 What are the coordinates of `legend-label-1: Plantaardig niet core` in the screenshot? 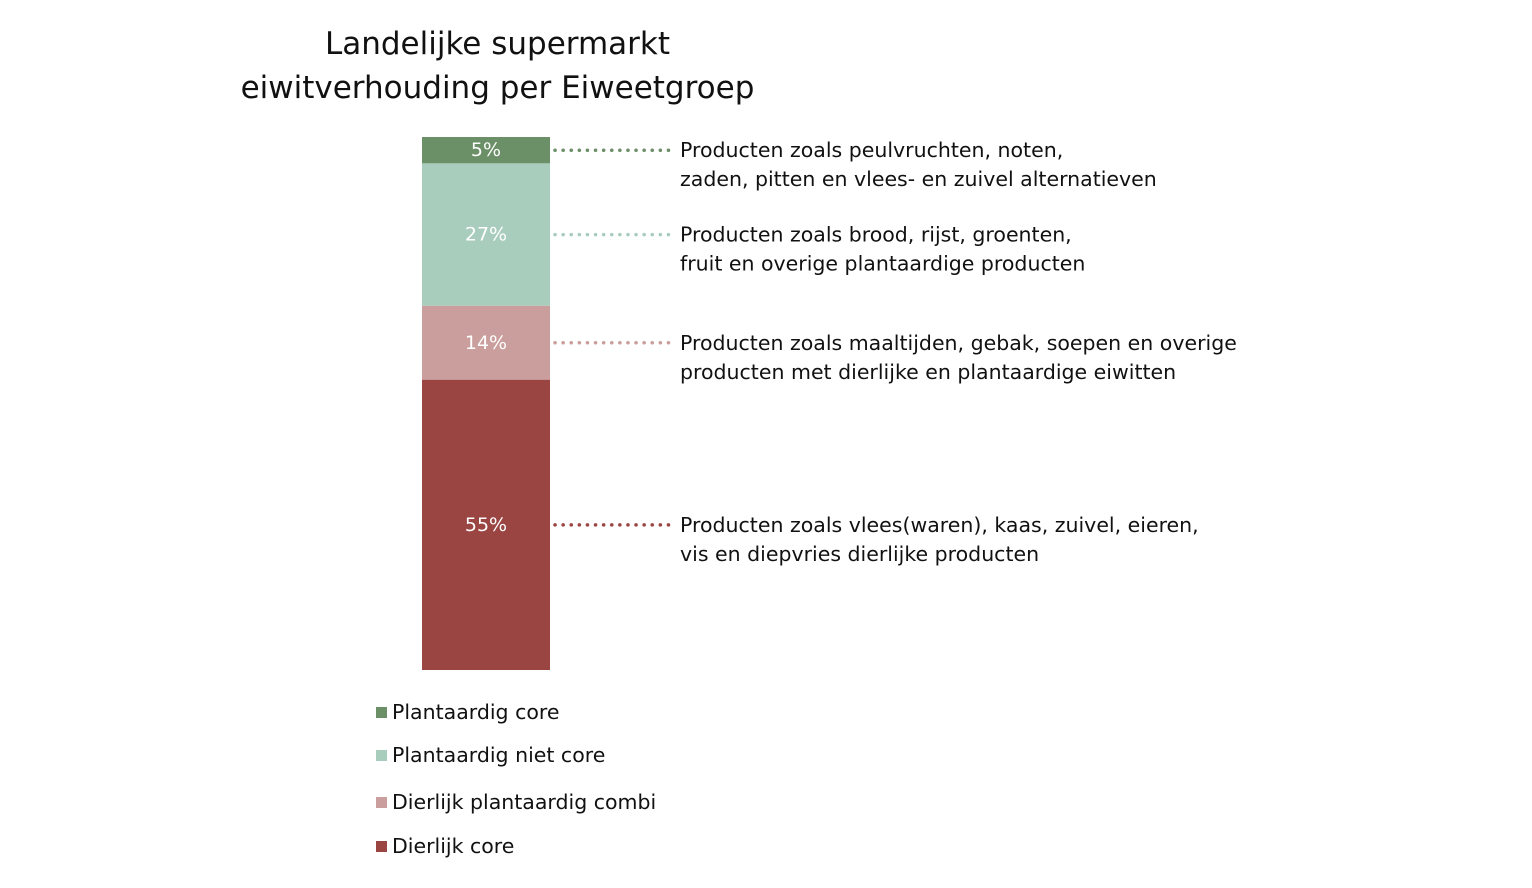 It's located at (499, 755).